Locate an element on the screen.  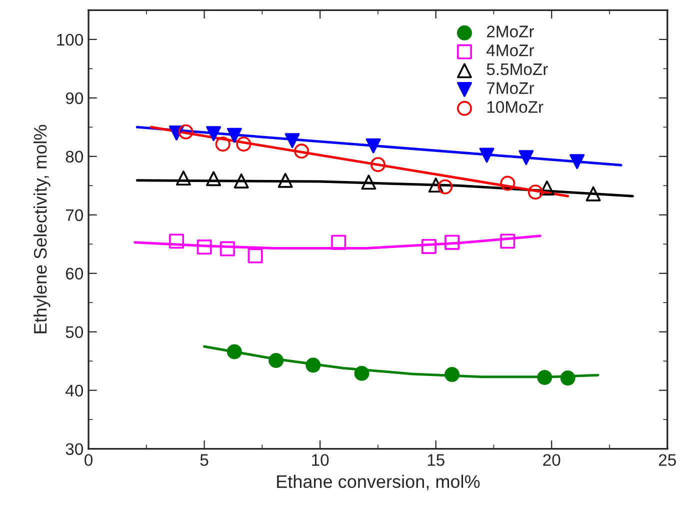
y-tick-label: 70 is located at coordinates (75, 215).